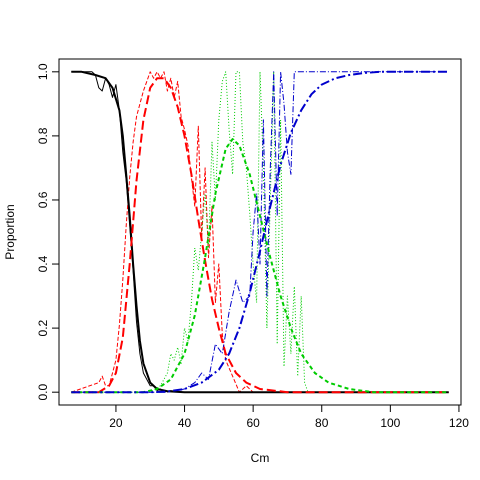 The width and height of the screenshot is (480, 480). Describe the element at coordinates (43, 327) in the screenshot. I see `y-tick-label: 0.2` at that location.